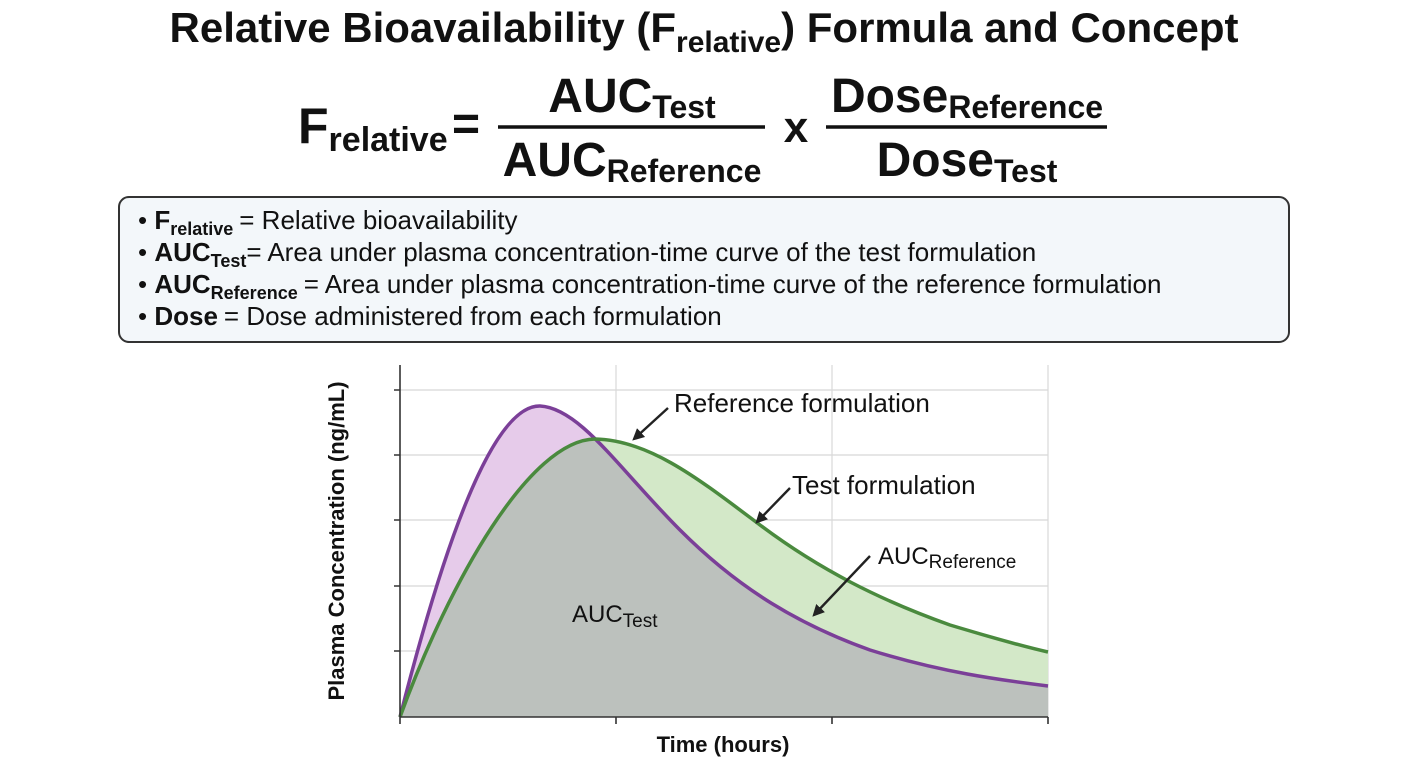  What do you see at coordinates (796, 127) in the screenshot?
I see `times: x` at bounding box center [796, 127].